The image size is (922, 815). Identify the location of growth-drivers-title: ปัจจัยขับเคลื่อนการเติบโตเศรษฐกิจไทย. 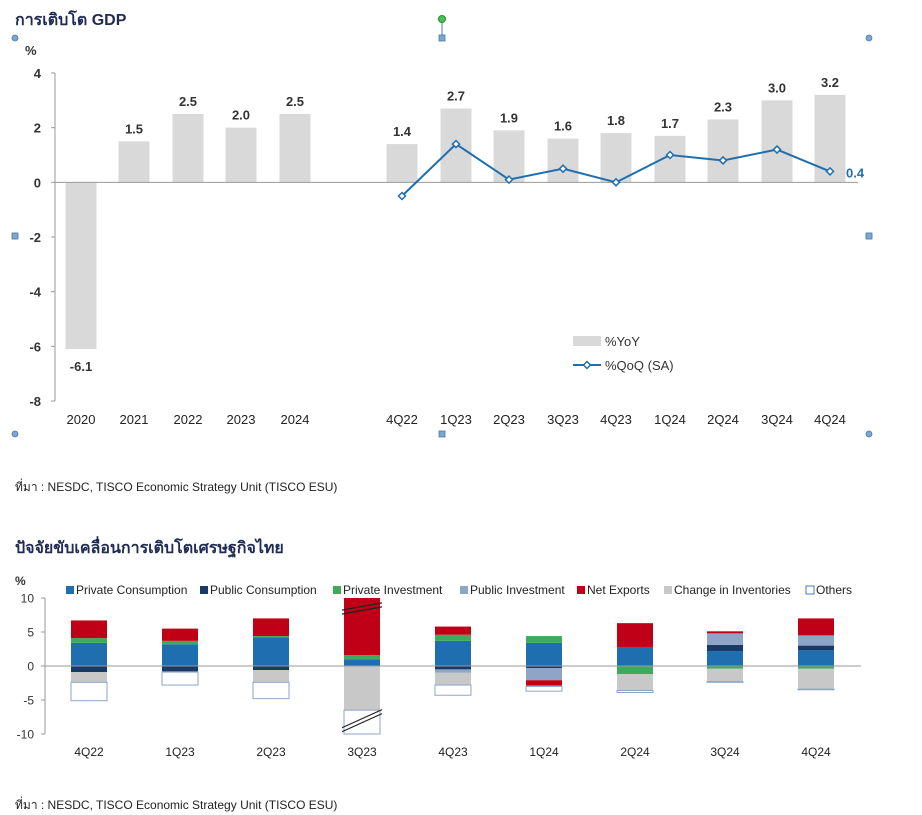
(149, 548).